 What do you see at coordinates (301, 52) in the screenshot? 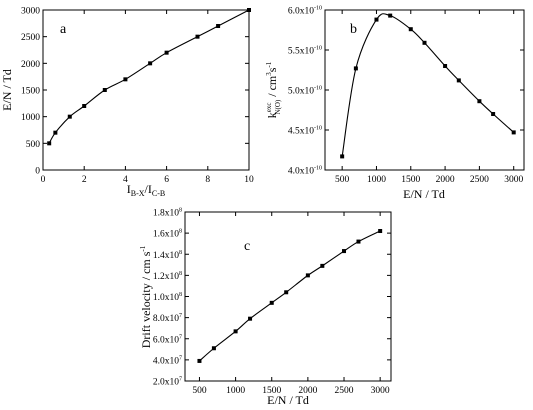
I see `y-tick-mantissa: 5.5x10` at bounding box center [301, 52].